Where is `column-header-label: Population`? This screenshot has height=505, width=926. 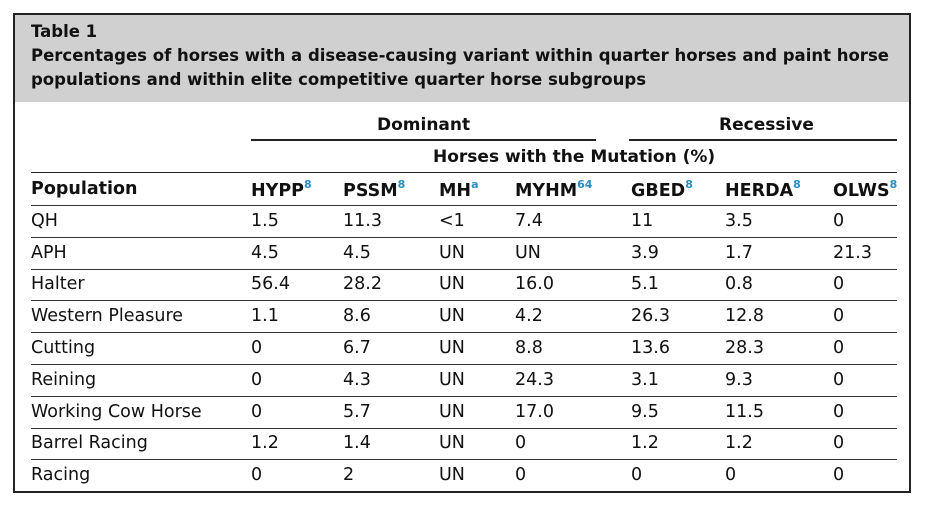
column-header-label: Population is located at coordinates (84, 189).